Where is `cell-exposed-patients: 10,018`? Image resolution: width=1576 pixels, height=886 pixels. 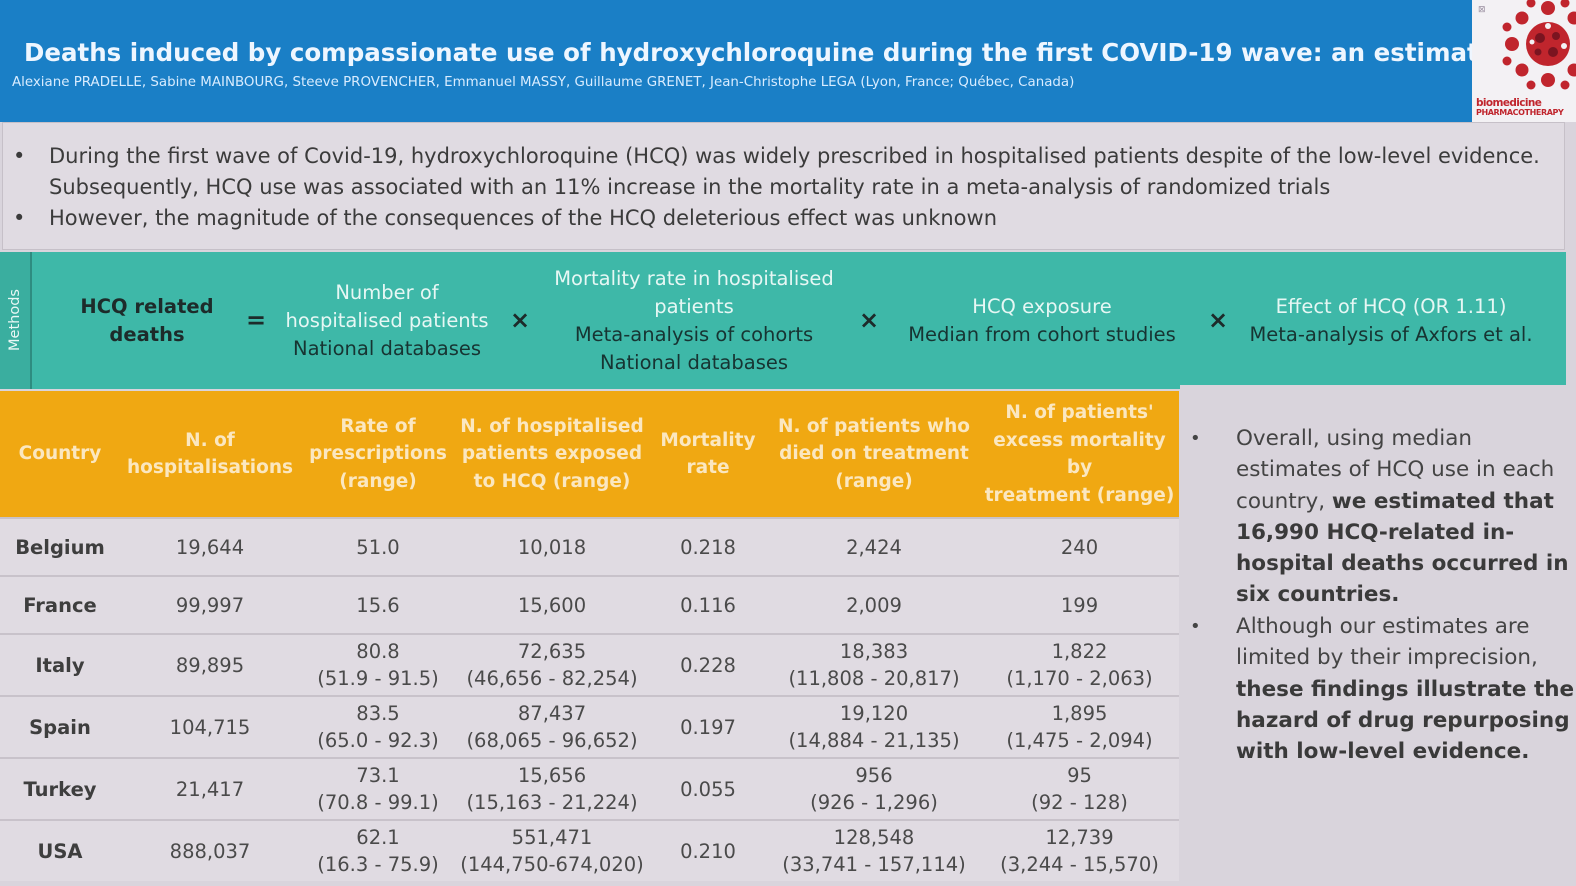
cell-exposed-patients: 10,018 is located at coordinates (552, 546).